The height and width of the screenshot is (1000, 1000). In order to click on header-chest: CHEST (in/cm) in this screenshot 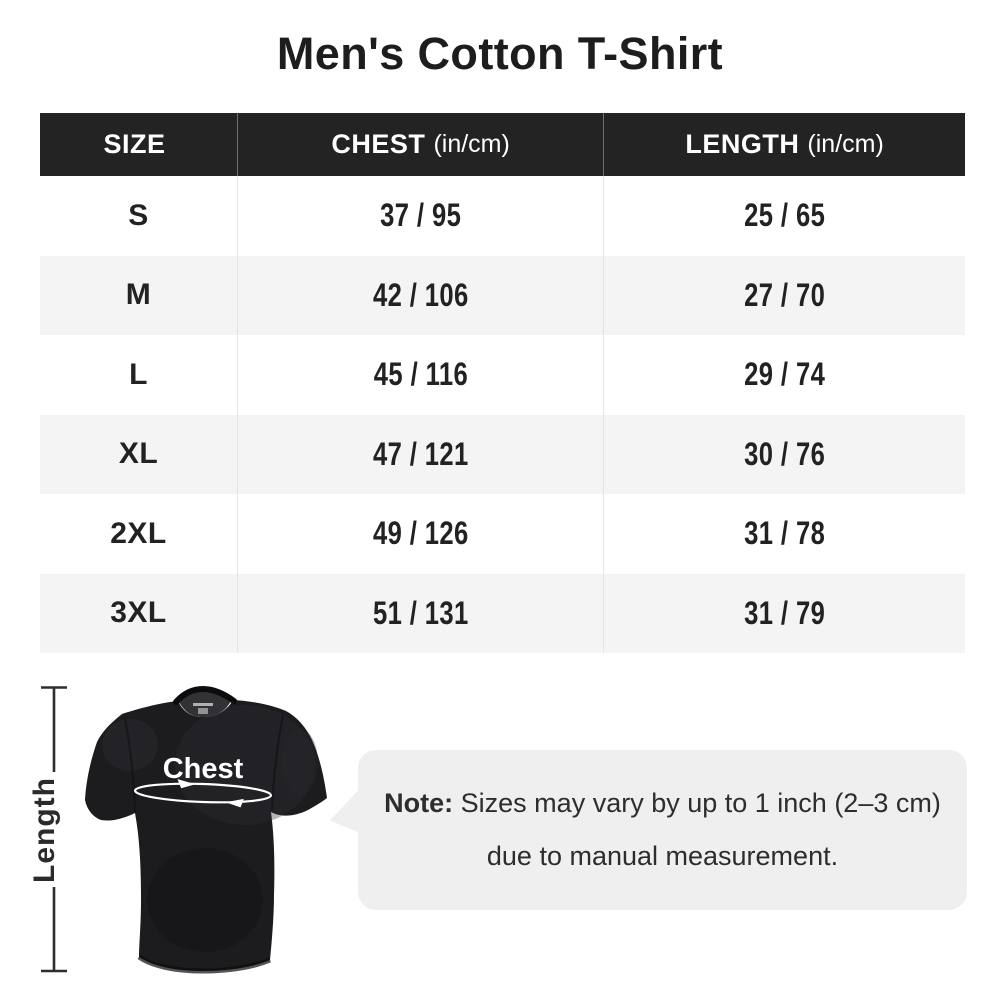, I will do `click(421, 144)`.